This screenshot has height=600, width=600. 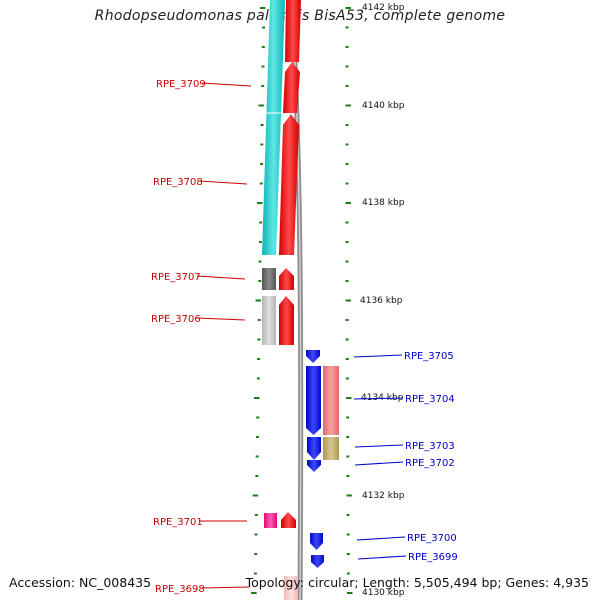 I want to click on gene-label: RPE_3698, so click(x=180, y=589).